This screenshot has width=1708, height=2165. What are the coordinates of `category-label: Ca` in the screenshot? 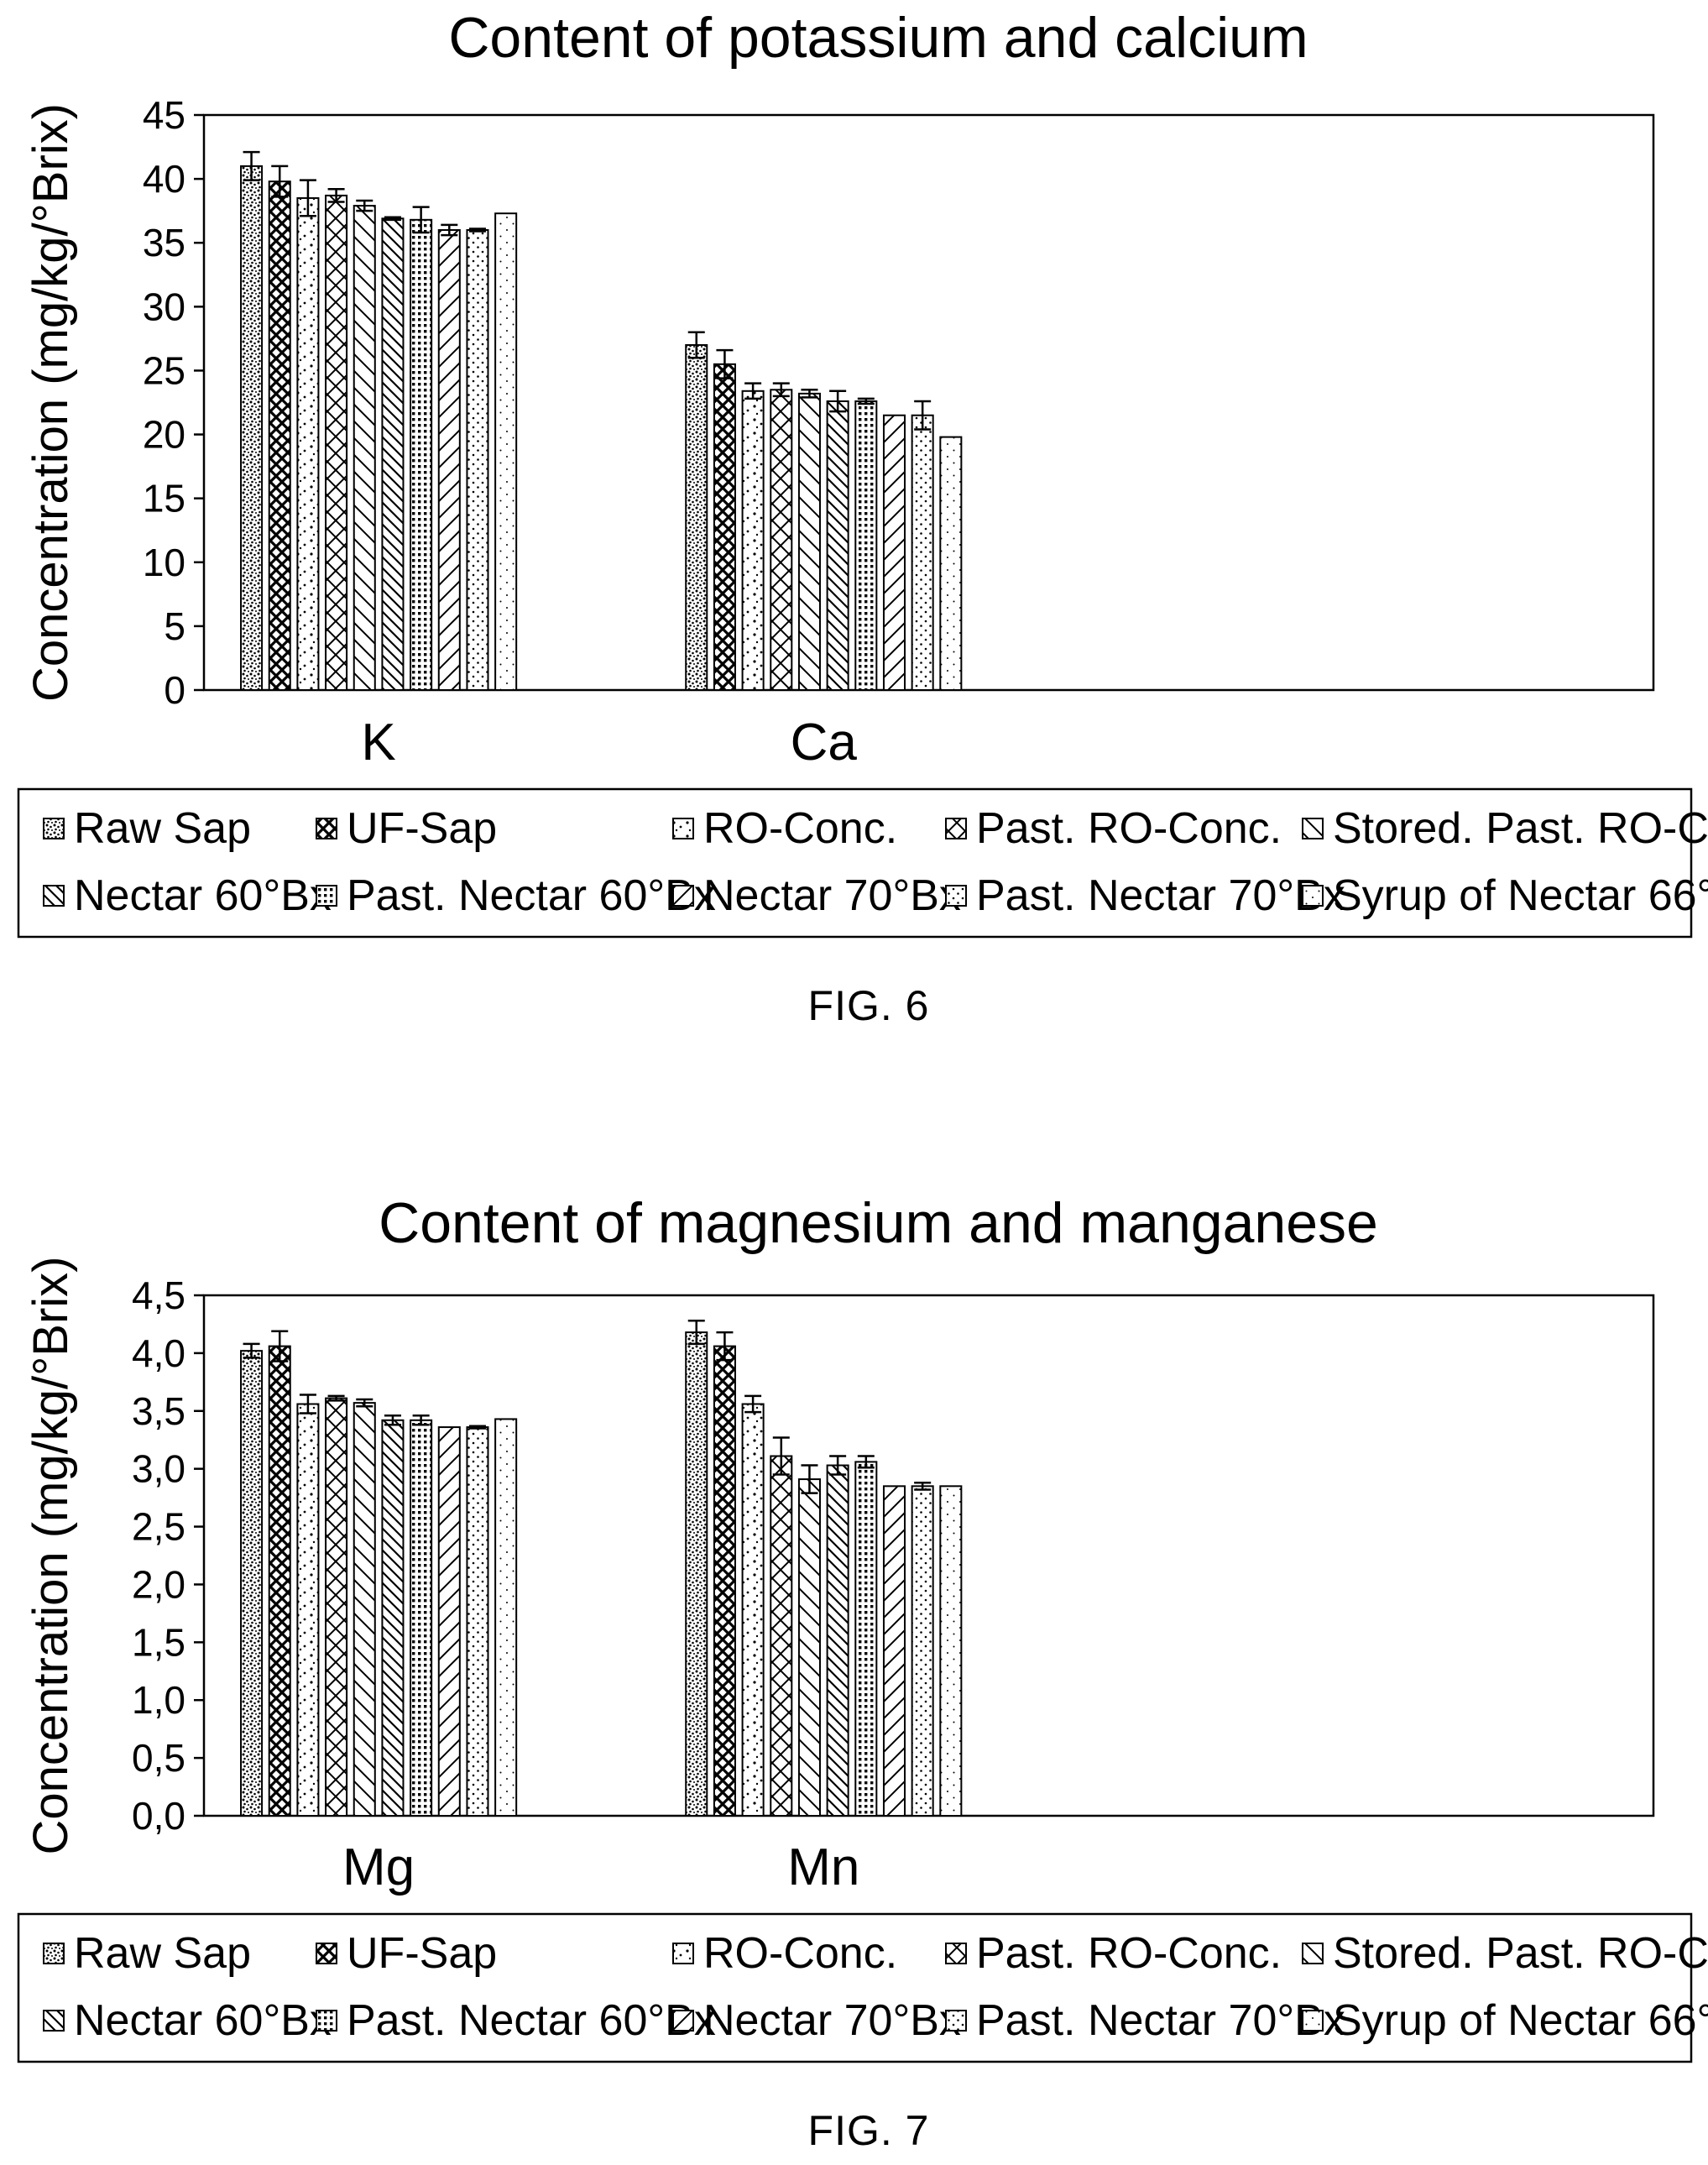 It's located at (824, 742).